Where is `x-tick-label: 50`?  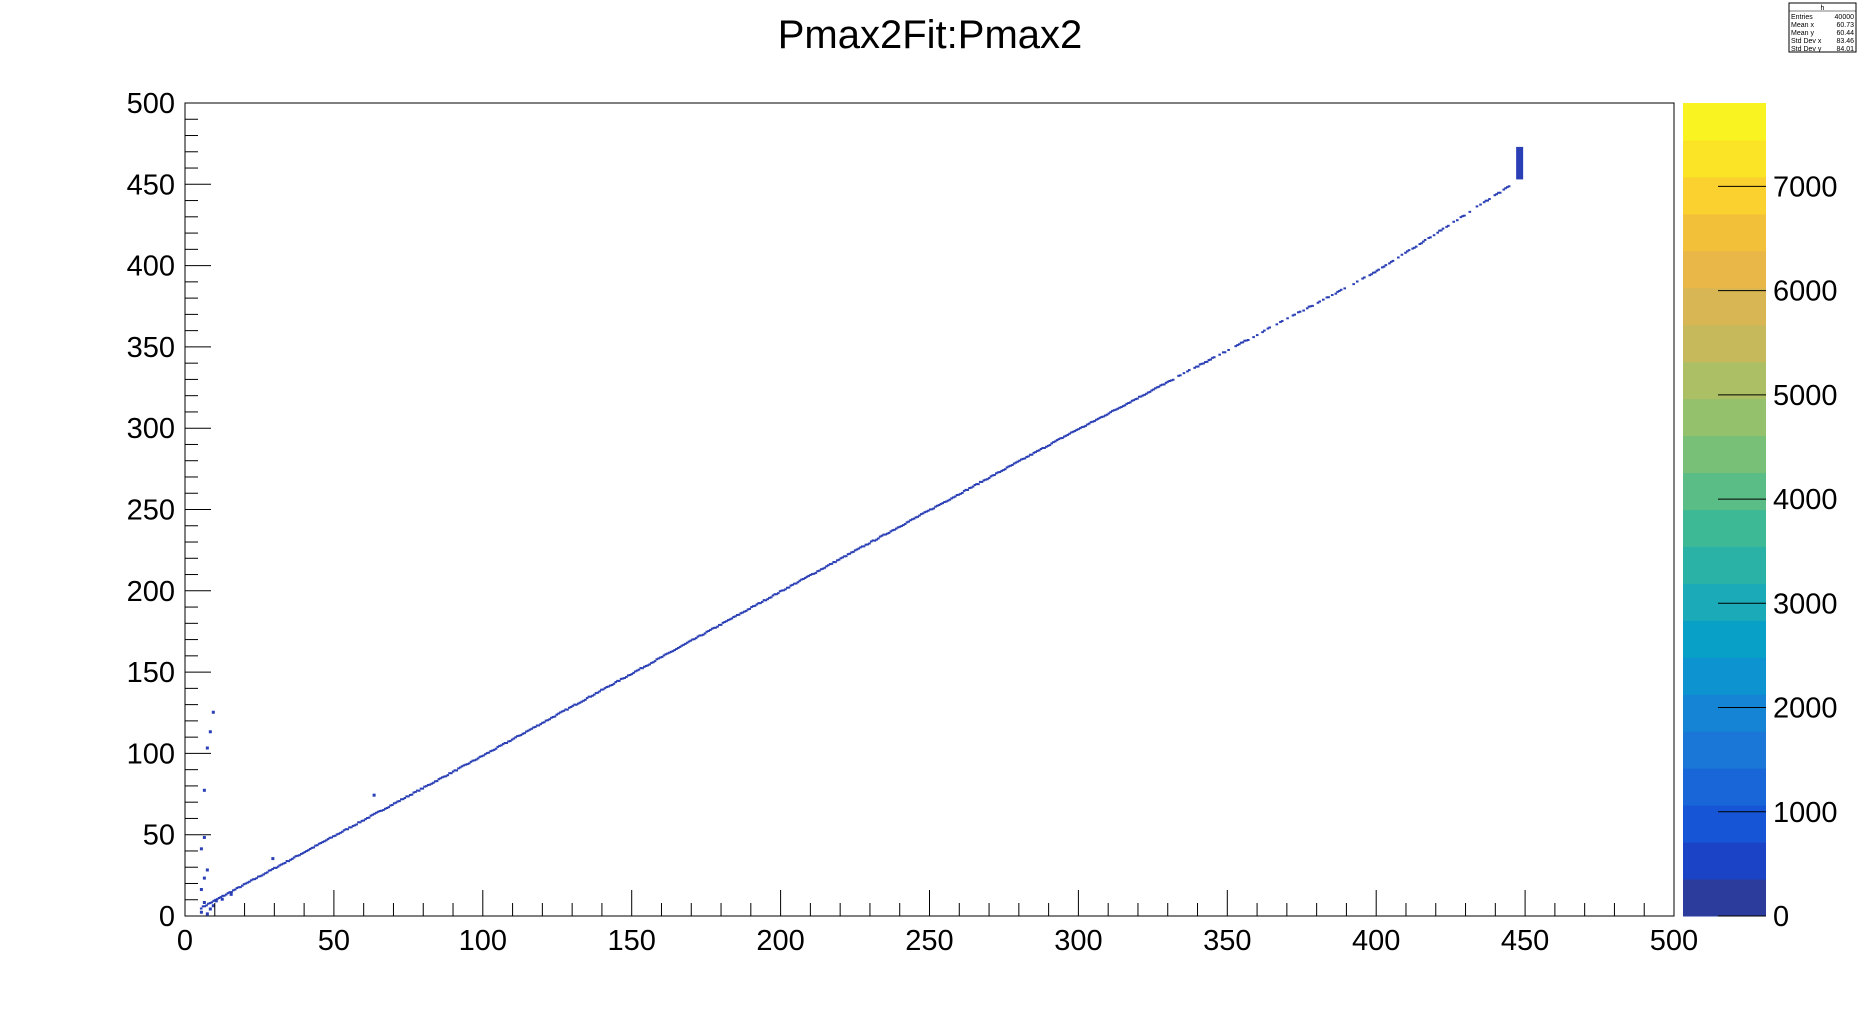
x-tick-label: 50 is located at coordinates (334, 941).